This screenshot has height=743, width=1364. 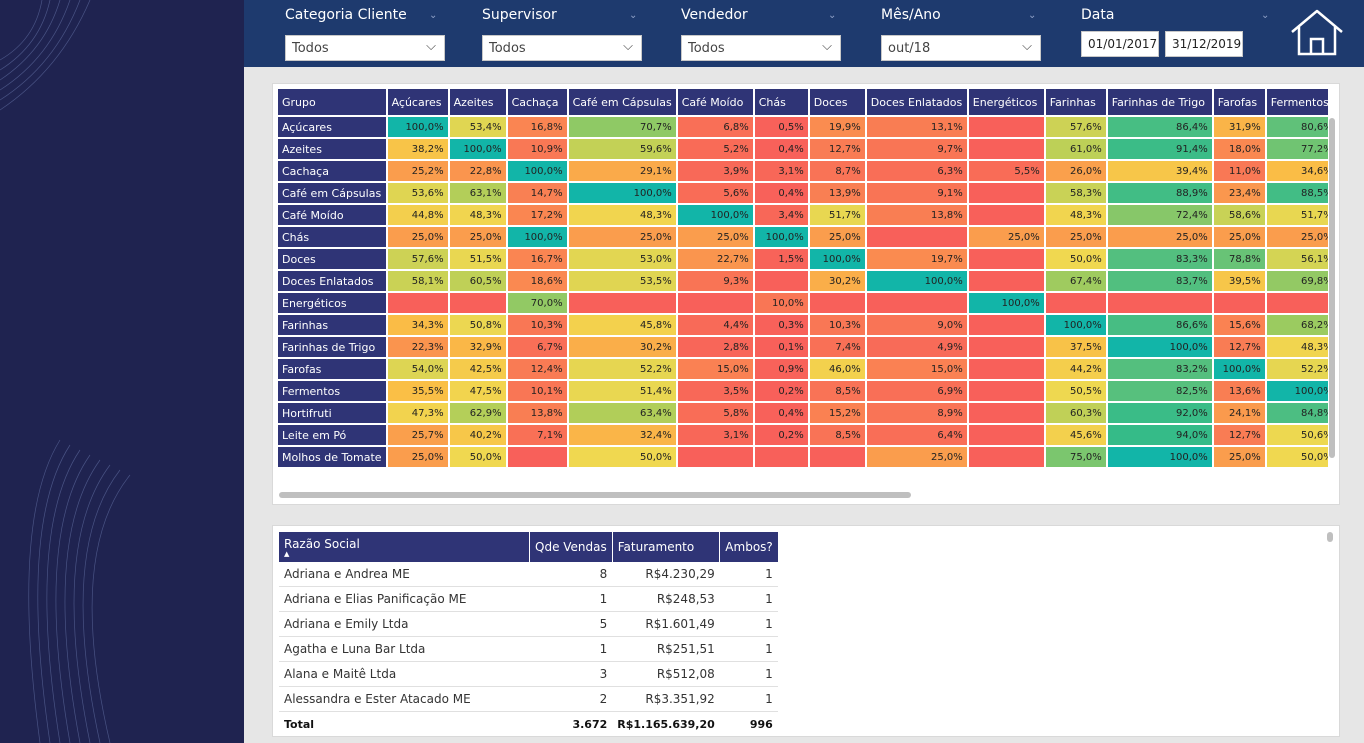 I want to click on matrix-row-header: Hortifruti, so click(x=332, y=413).